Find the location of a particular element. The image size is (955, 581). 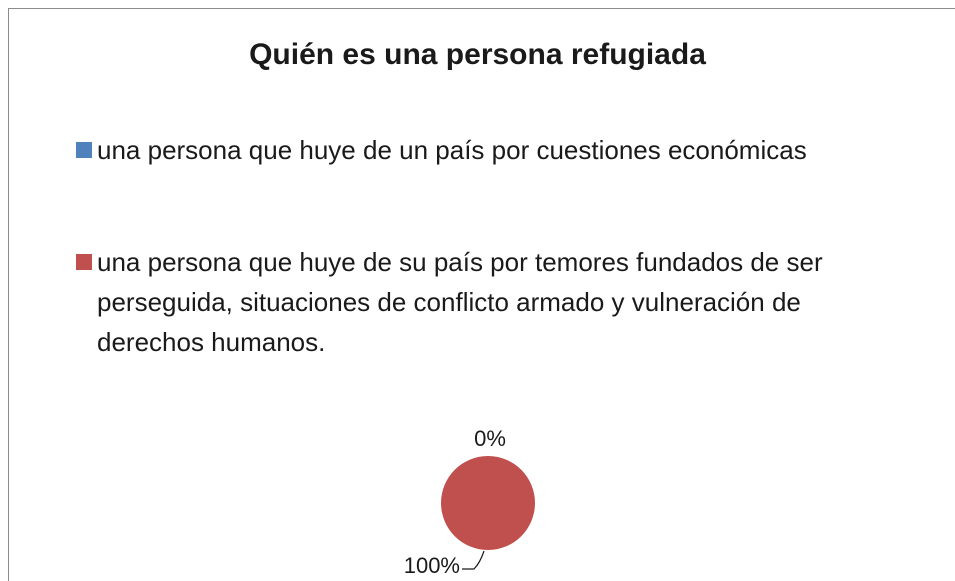

data-label: 100% is located at coordinates (432, 565).